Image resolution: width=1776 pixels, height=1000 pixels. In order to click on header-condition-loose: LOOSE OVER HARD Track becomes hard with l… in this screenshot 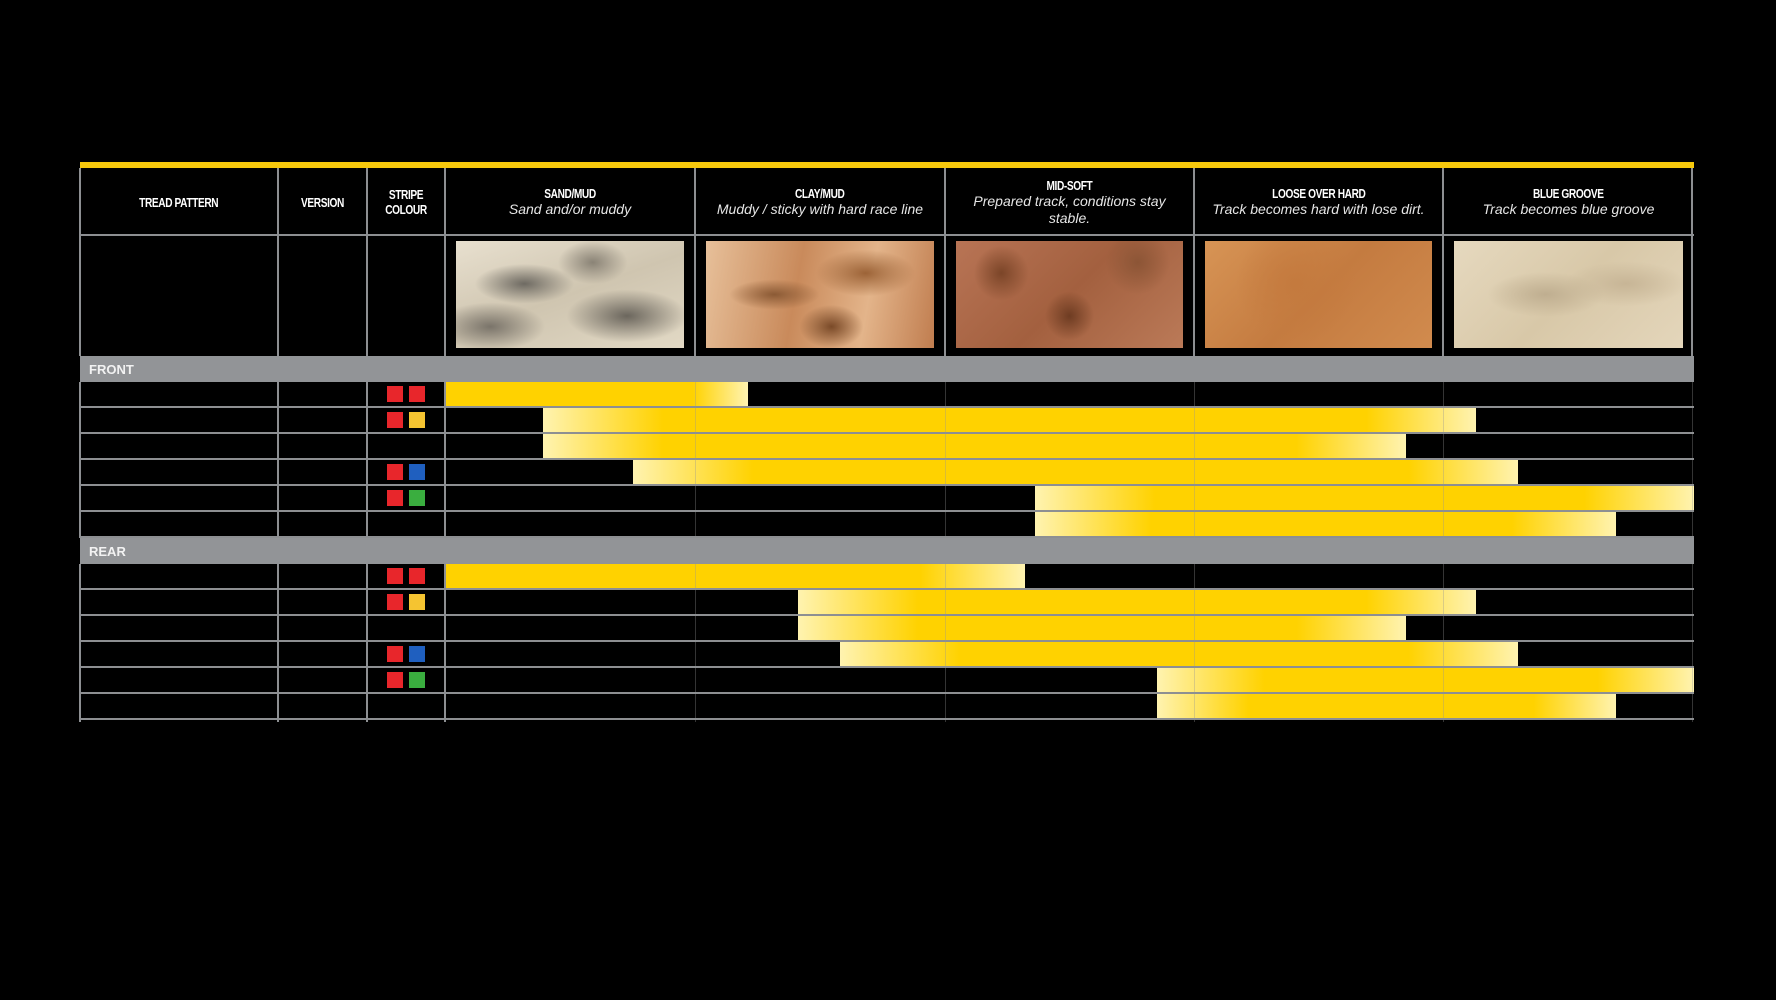, I will do `click(1318, 202)`.